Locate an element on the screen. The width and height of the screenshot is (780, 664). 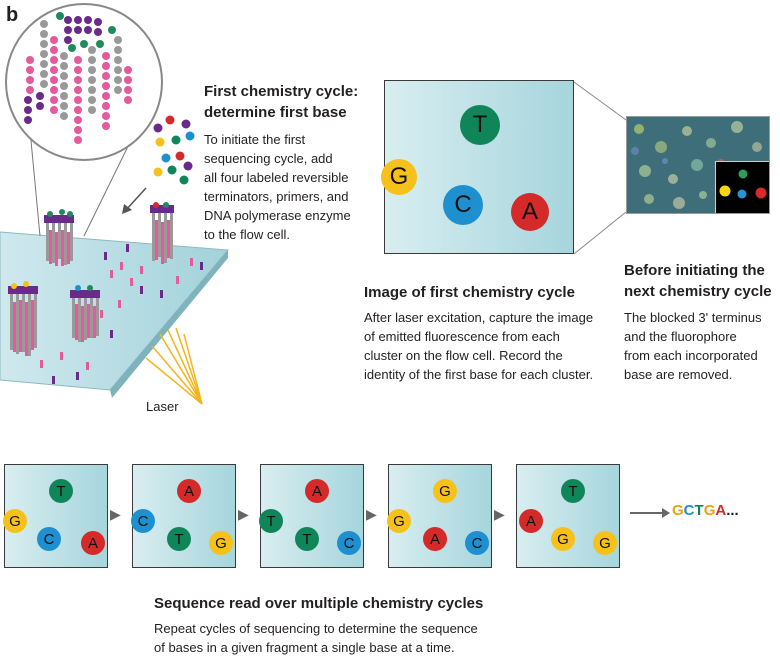
add-reagents-arrow is located at coordinates (134, 200).